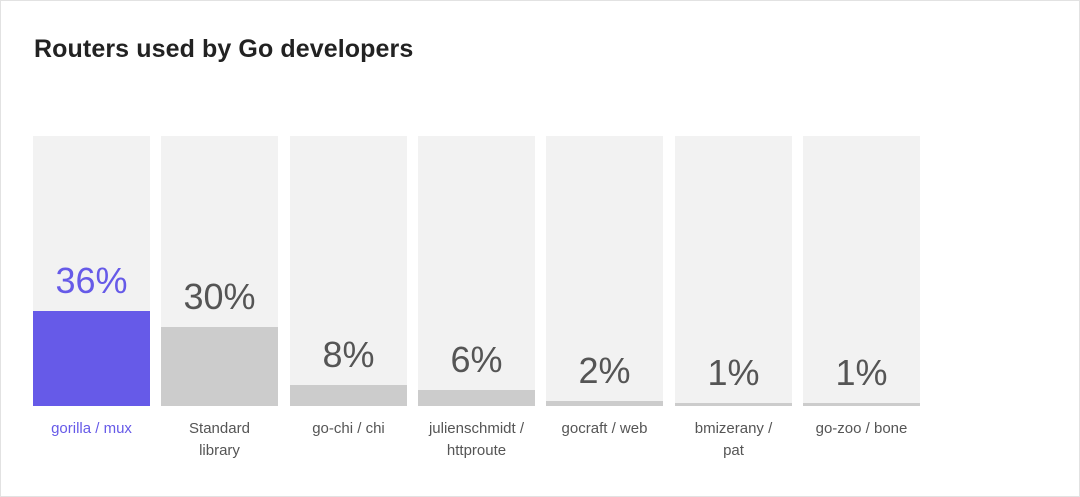 Image resolution: width=1080 pixels, height=497 pixels. I want to click on bar-column: 36%, so click(91, 271).